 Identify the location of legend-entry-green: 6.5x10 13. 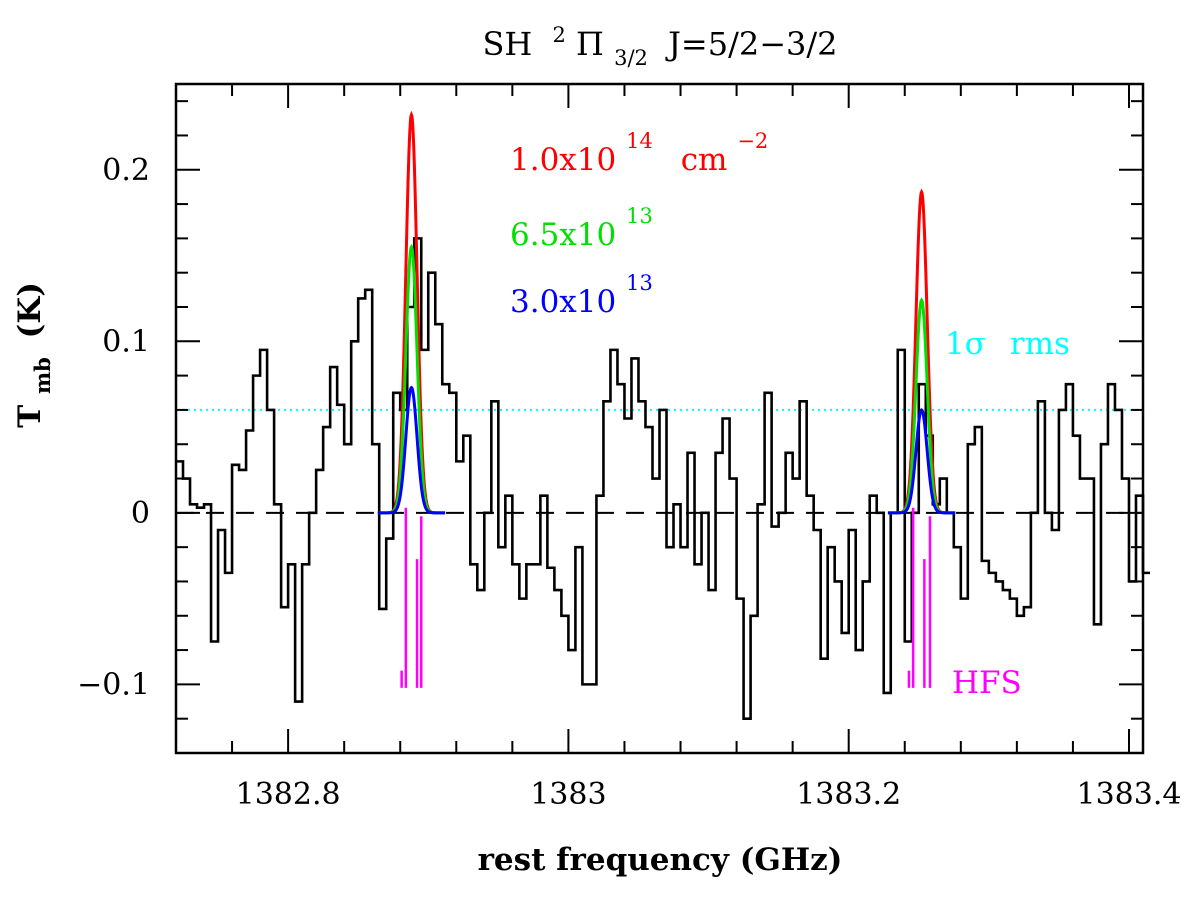
(581, 228).